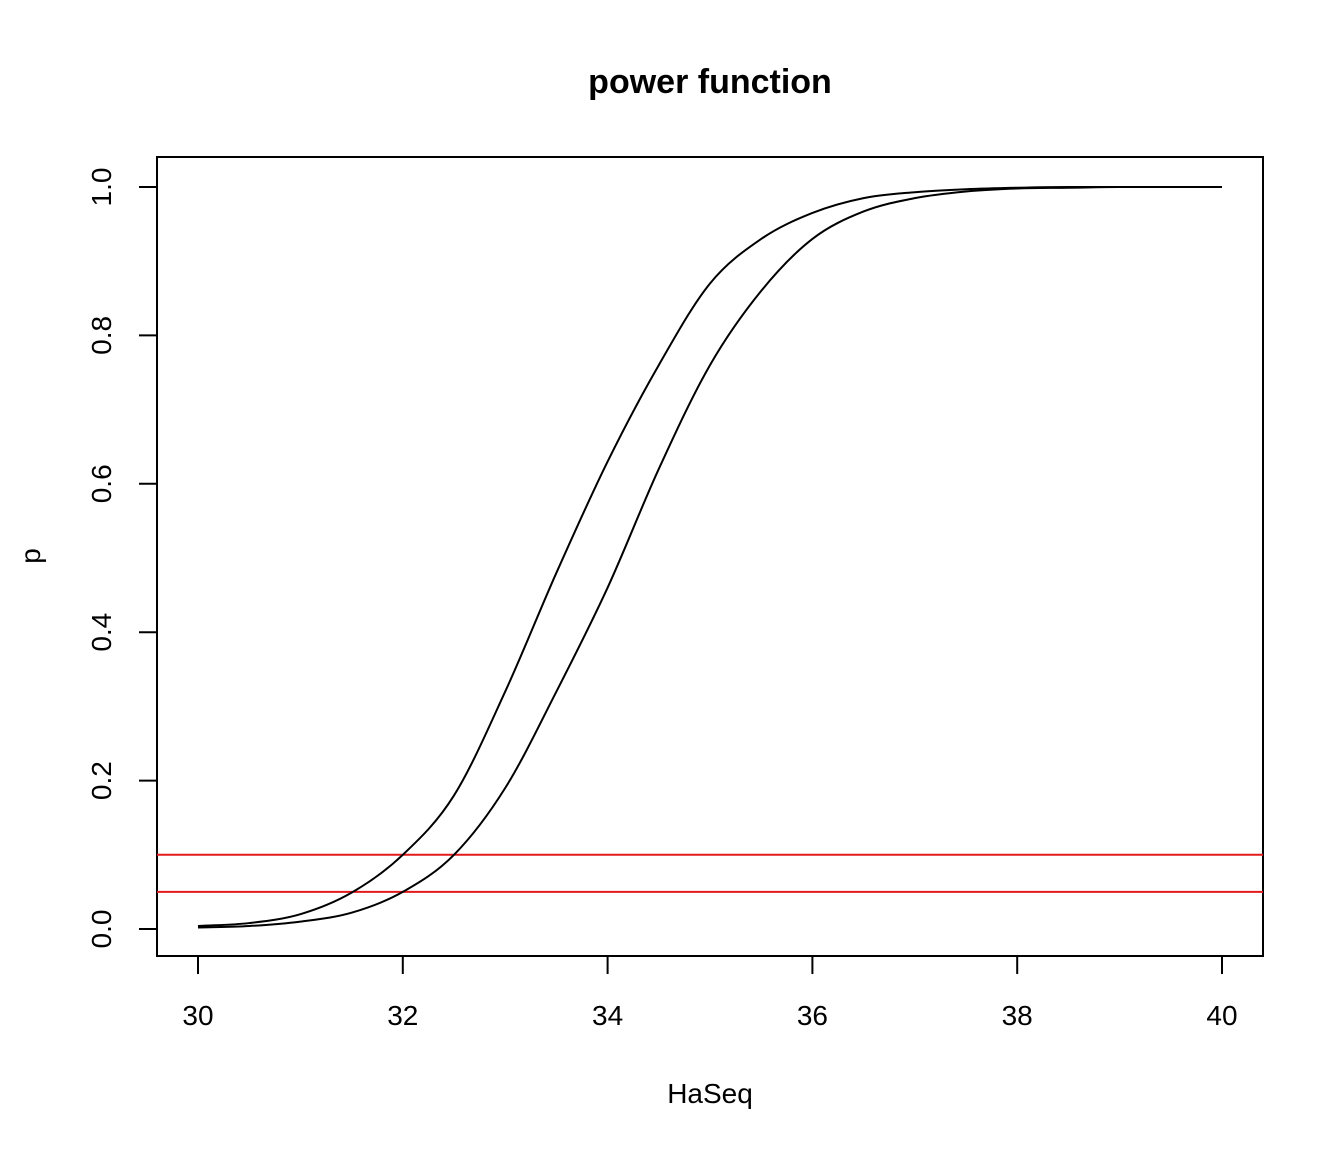 This screenshot has width=1344, height=1152. Describe the element at coordinates (101, 187) in the screenshot. I see `y-tick-label-5: 1.0` at that location.